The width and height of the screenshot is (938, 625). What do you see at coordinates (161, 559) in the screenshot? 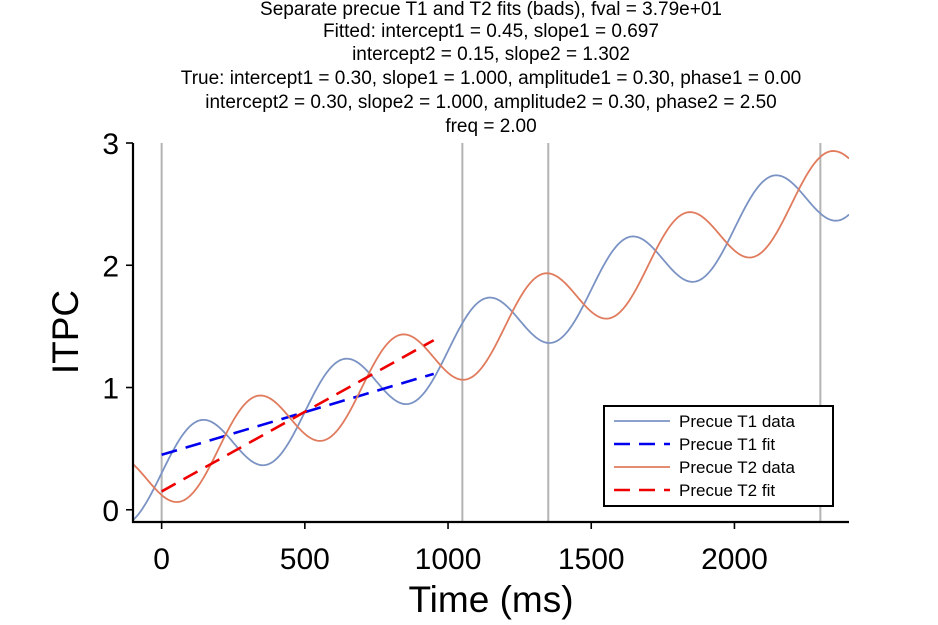
I see `x-tick-label: 0` at bounding box center [161, 559].